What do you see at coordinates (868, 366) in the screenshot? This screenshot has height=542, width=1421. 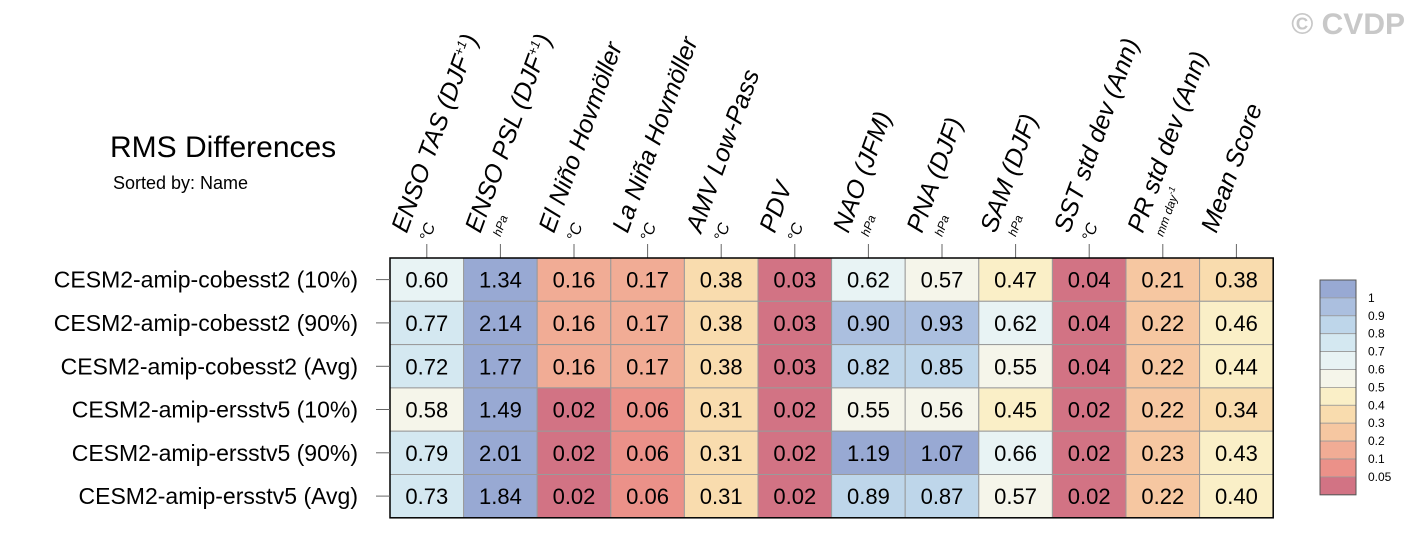 I see `cell-value: 0.82` at bounding box center [868, 366].